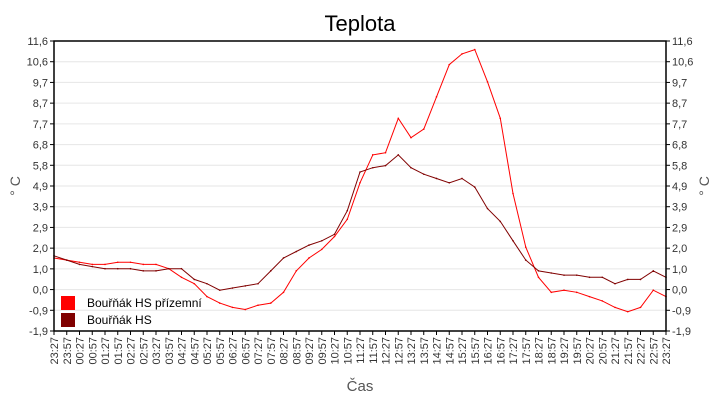 The height and width of the screenshot is (400, 720). What do you see at coordinates (616, 351) in the screenshot?
I see `x-tick-label: 21:27` at bounding box center [616, 351].